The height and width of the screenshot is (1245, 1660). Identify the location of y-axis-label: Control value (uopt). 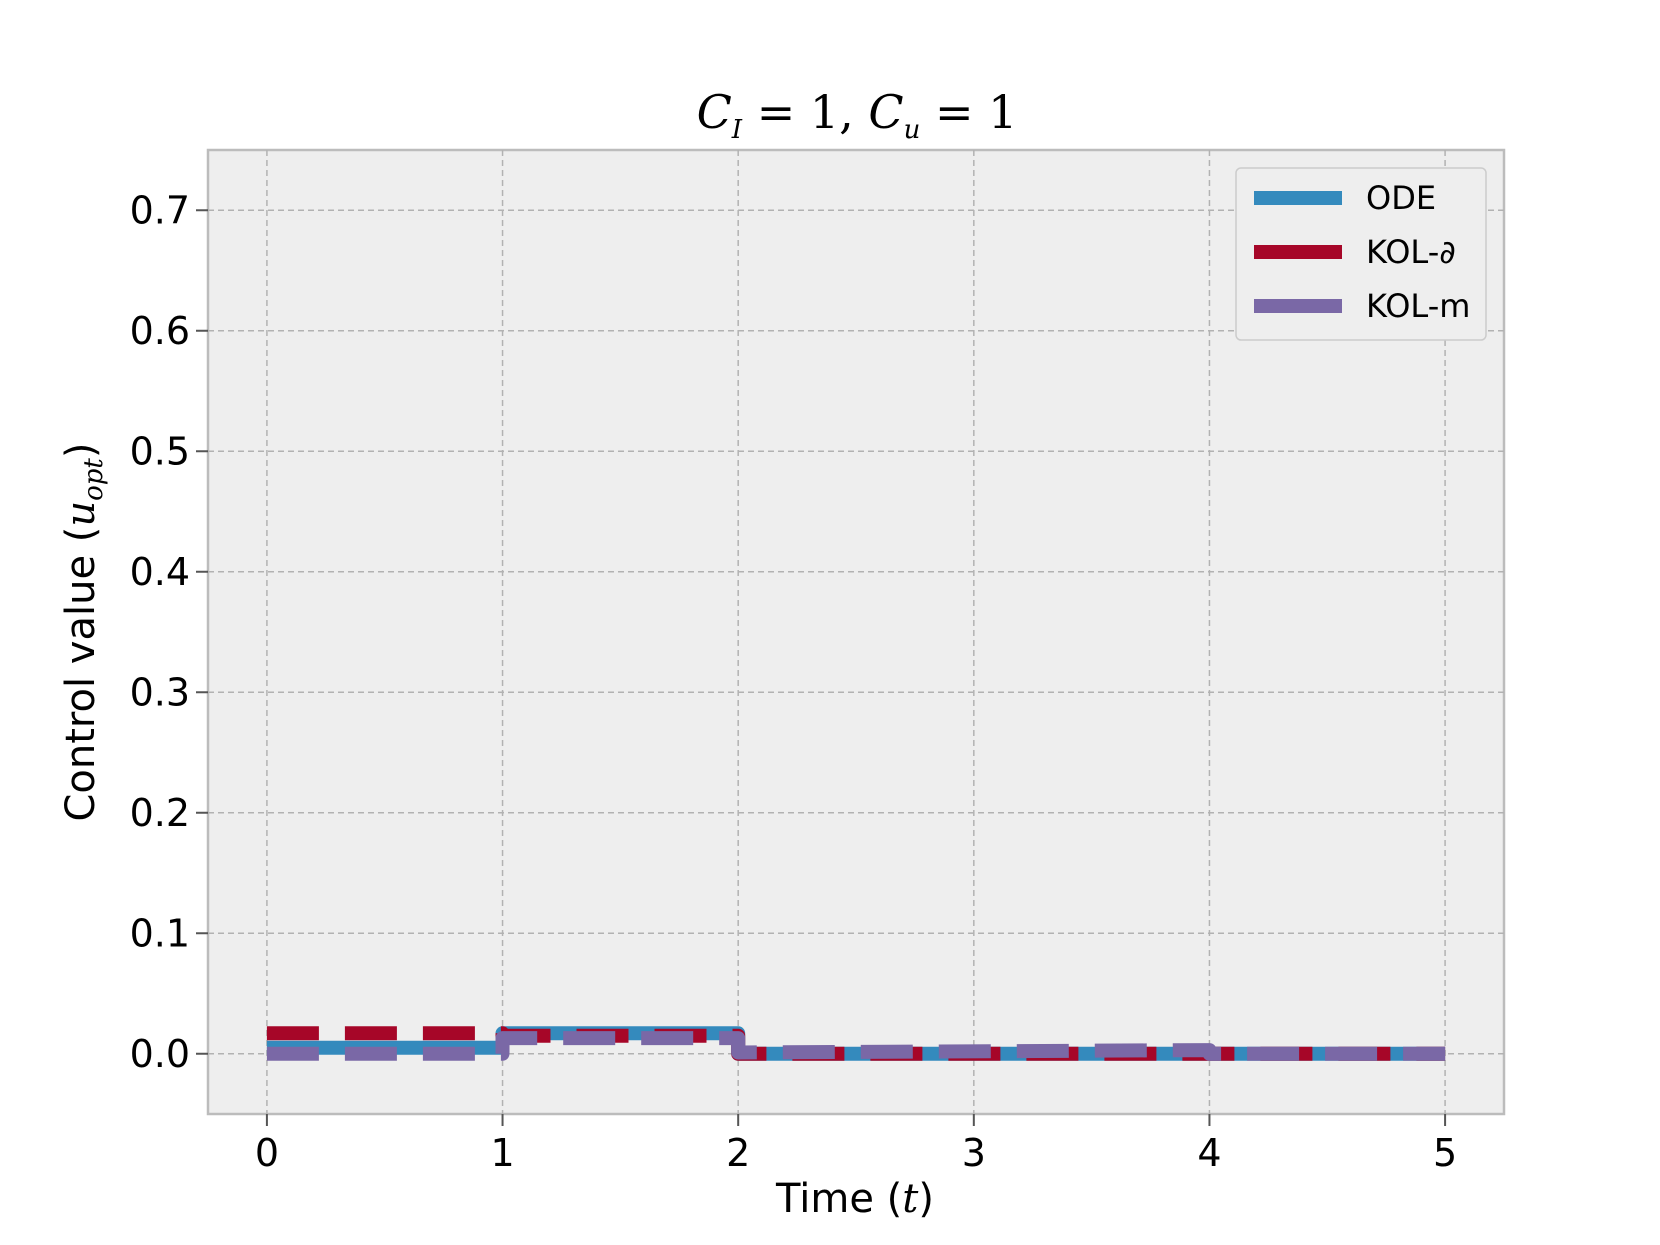
(83, 631).